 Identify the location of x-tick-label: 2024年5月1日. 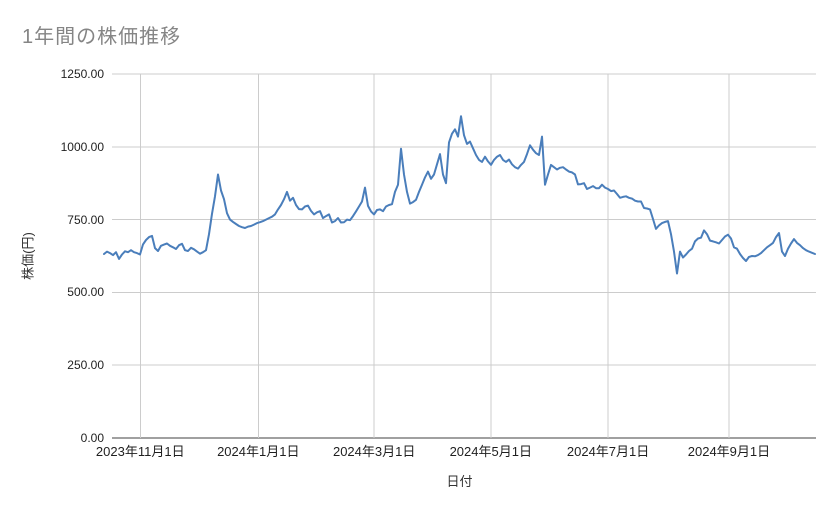
(490, 451).